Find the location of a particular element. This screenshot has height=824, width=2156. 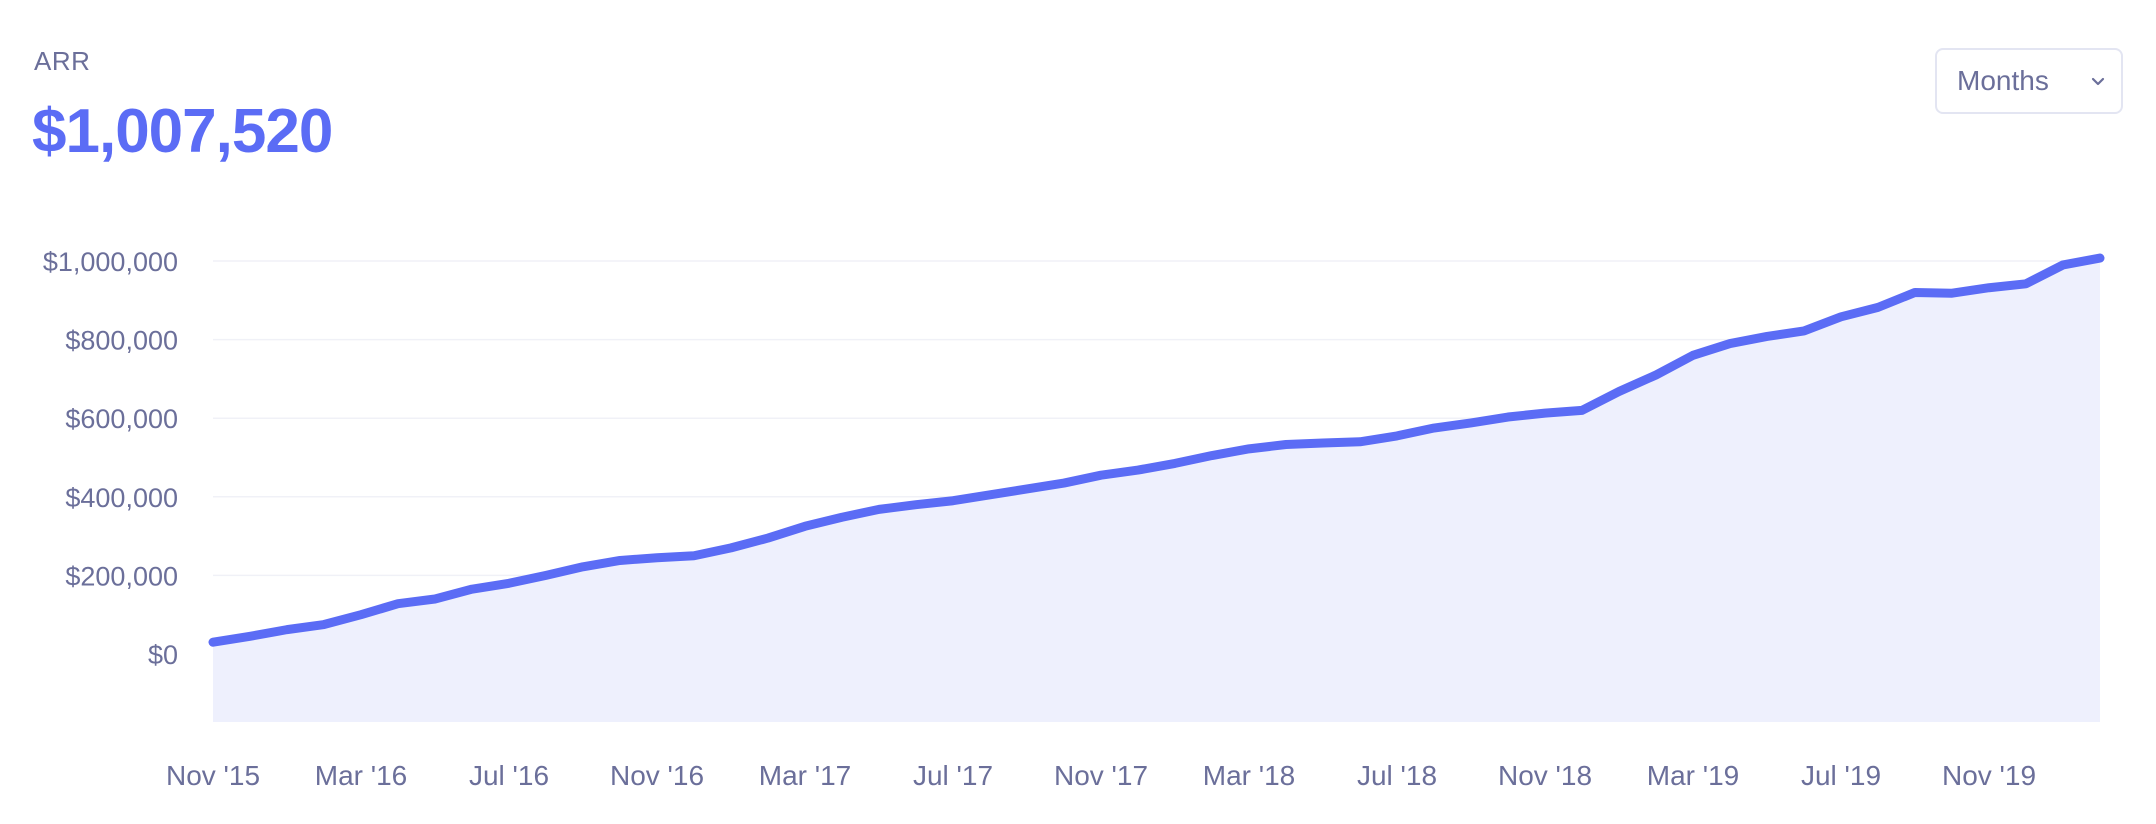

chevron-down-icon is located at coordinates (2098, 81).